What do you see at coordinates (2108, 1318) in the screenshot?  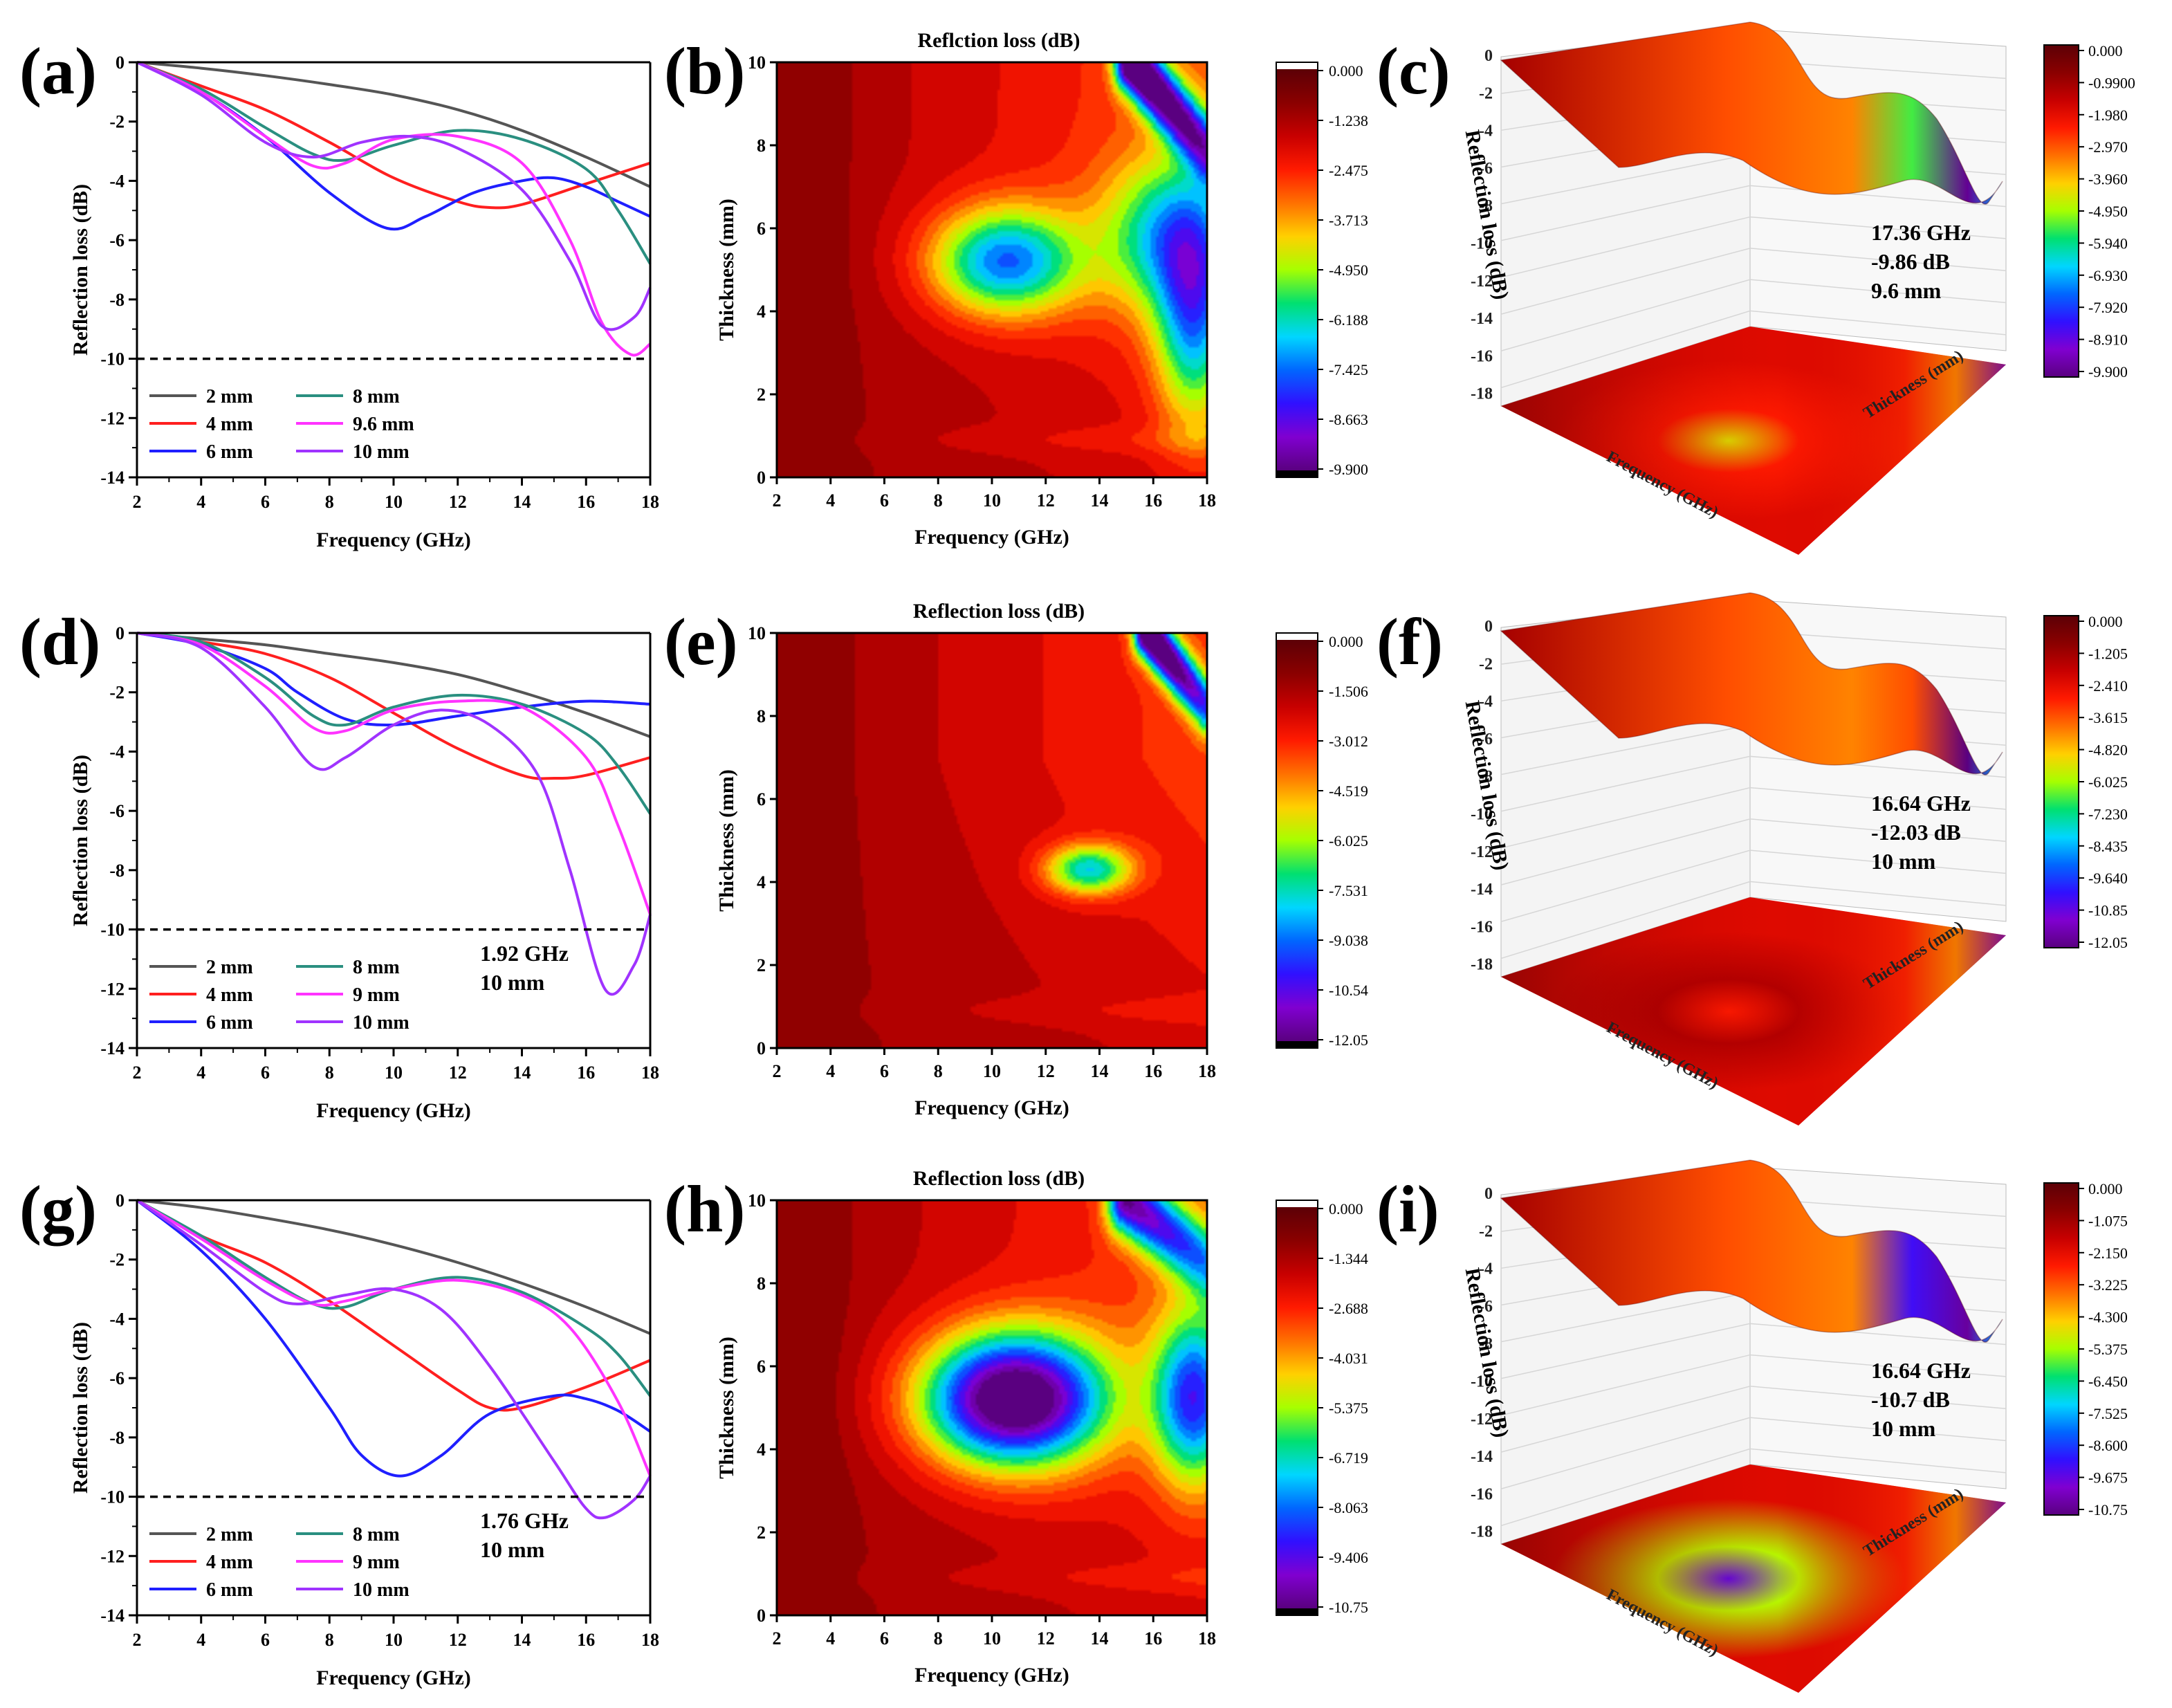 I see `colorbar-tick-label: -4.300` at bounding box center [2108, 1318].